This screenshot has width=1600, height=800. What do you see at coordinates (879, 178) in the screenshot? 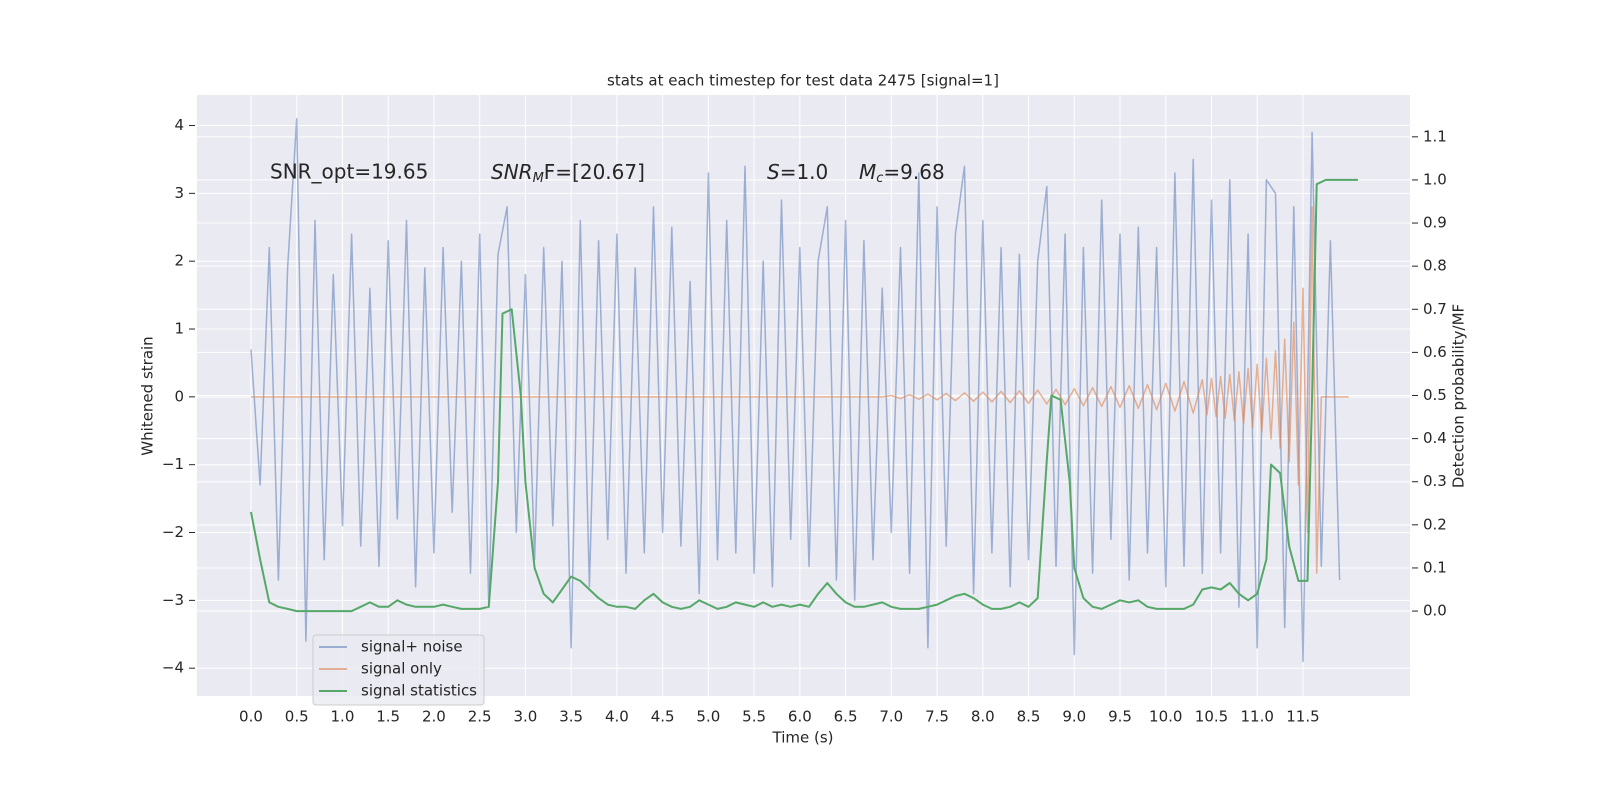
I see `annotation-part: c` at bounding box center [879, 178].